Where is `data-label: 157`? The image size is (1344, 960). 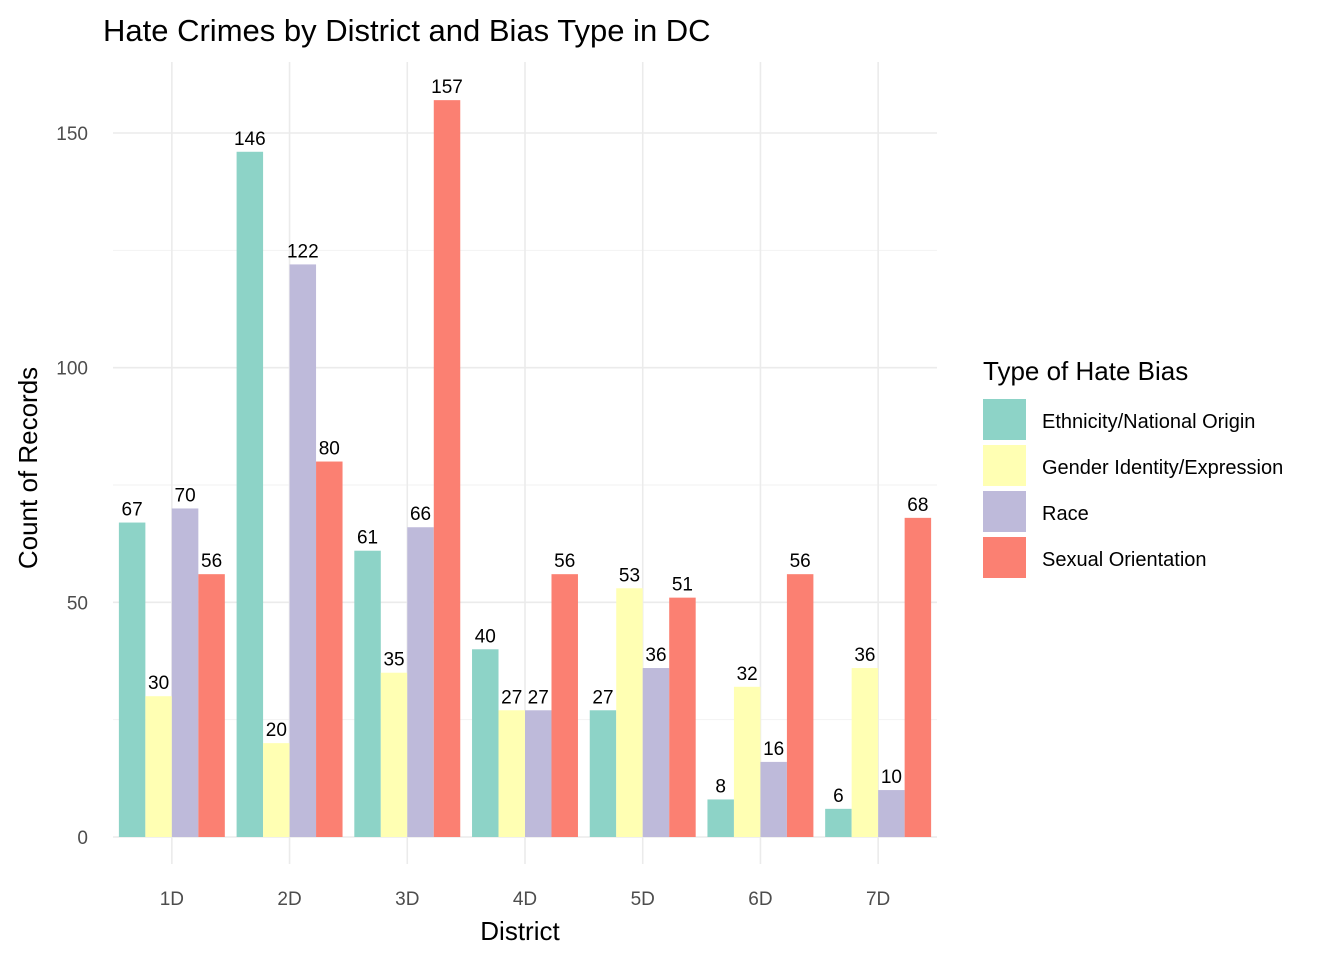 data-label: 157 is located at coordinates (447, 87).